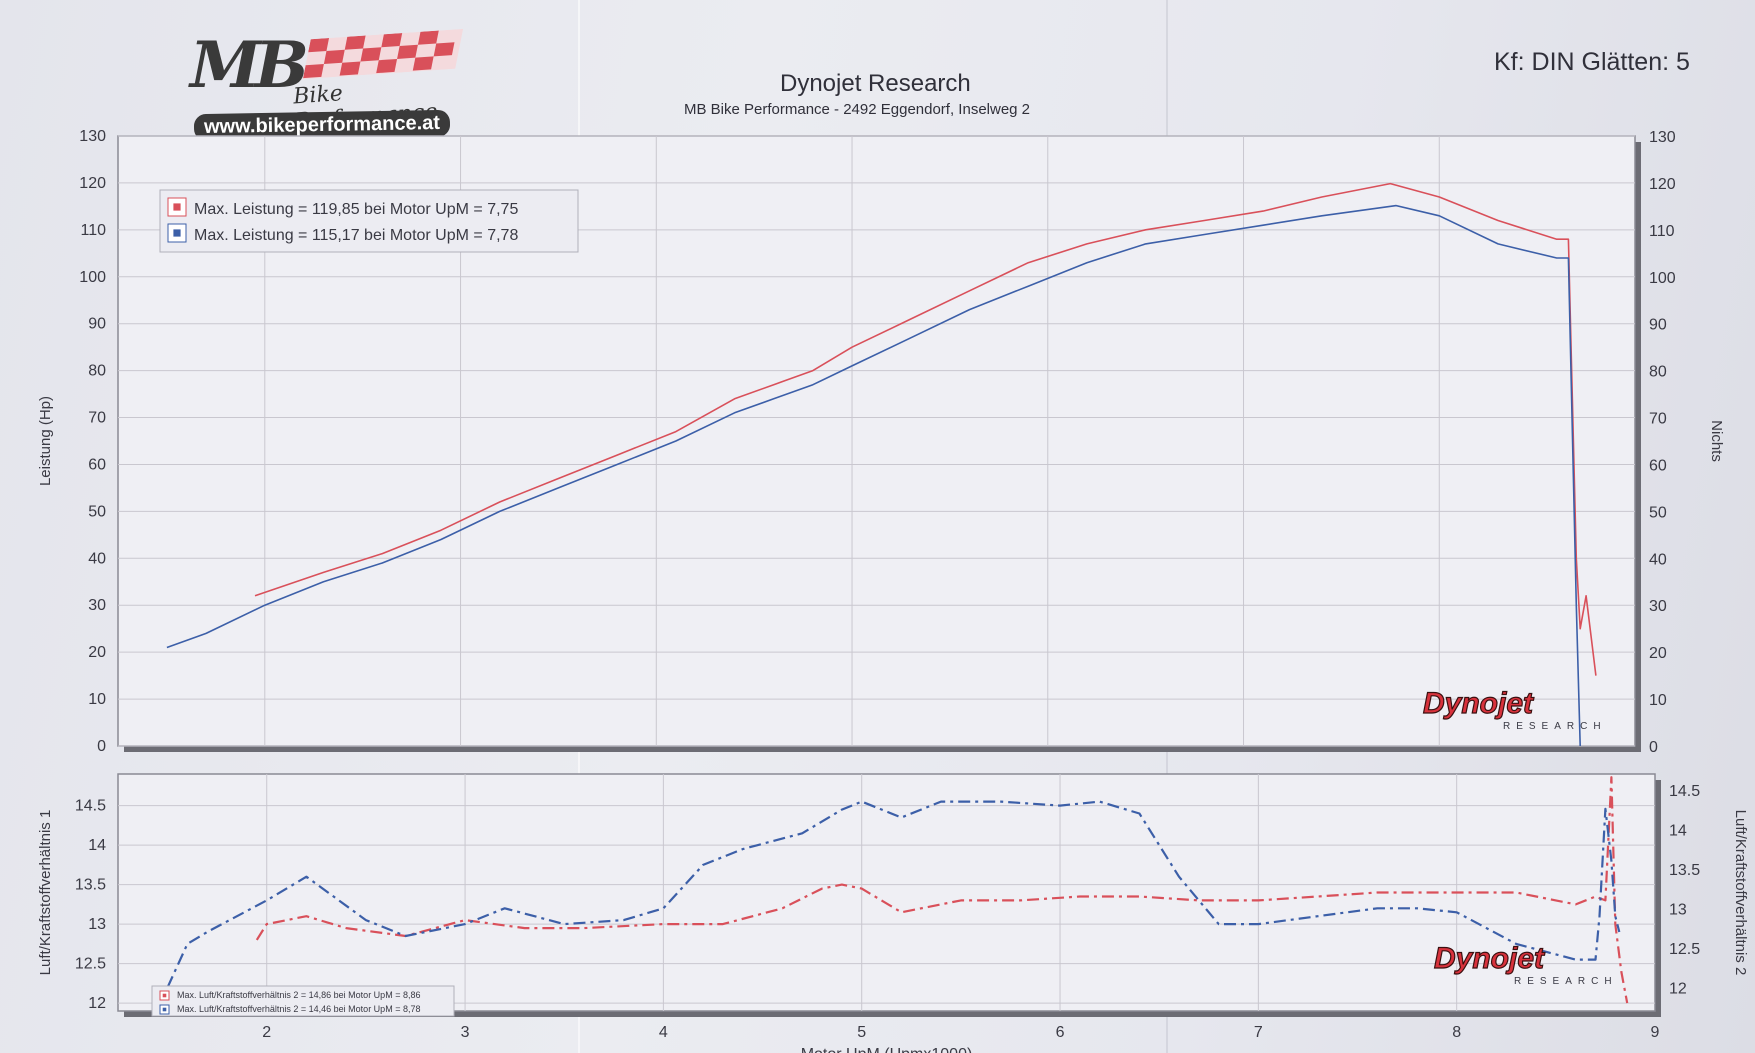 This screenshot has height=1053, width=1755. Describe the element at coordinates (92, 136) in the screenshot. I see `y-tick-label: 130` at that location.